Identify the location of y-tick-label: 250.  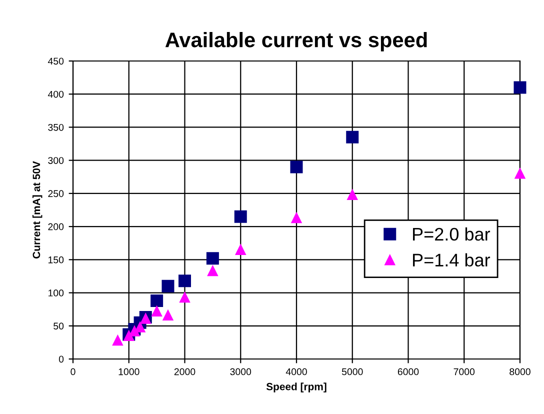
(56, 194).